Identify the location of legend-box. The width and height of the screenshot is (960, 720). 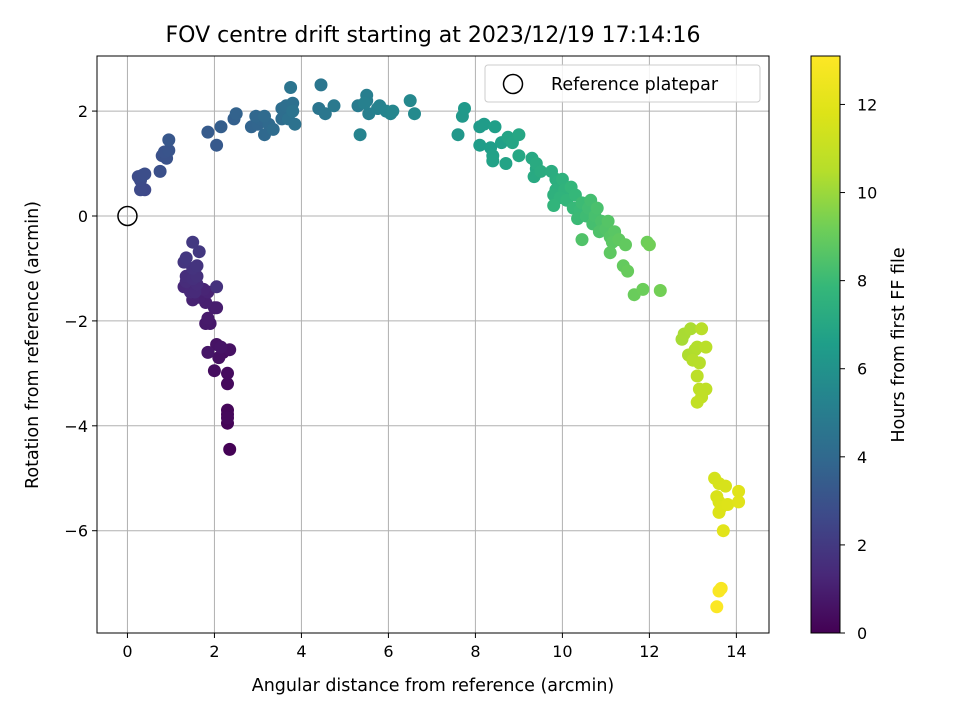
(622, 83).